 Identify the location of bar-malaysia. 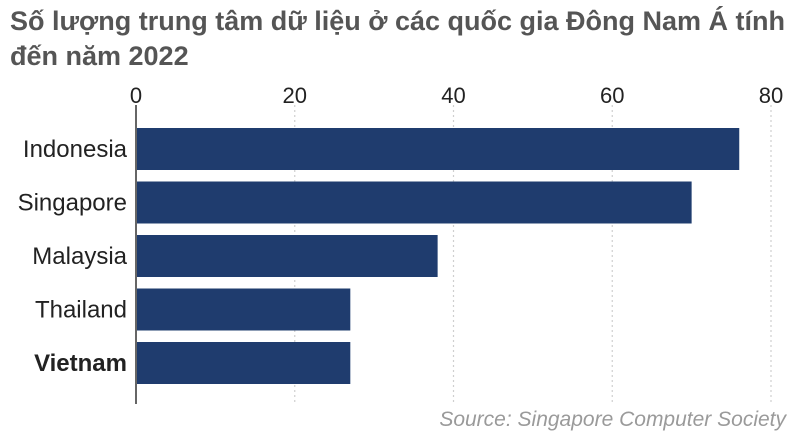
(287, 256).